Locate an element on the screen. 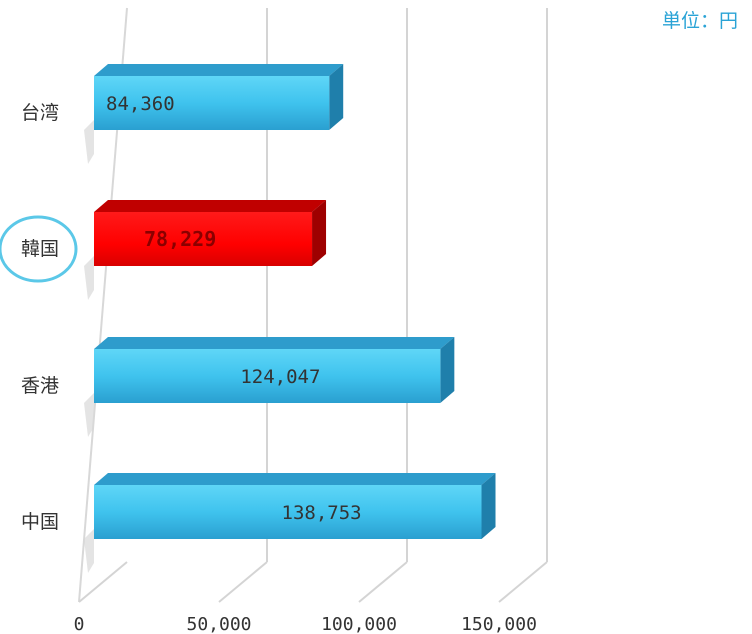 Image resolution: width=752 pixels, height=634 pixels. x-tick-label: 150,000 is located at coordinates (499, 624).